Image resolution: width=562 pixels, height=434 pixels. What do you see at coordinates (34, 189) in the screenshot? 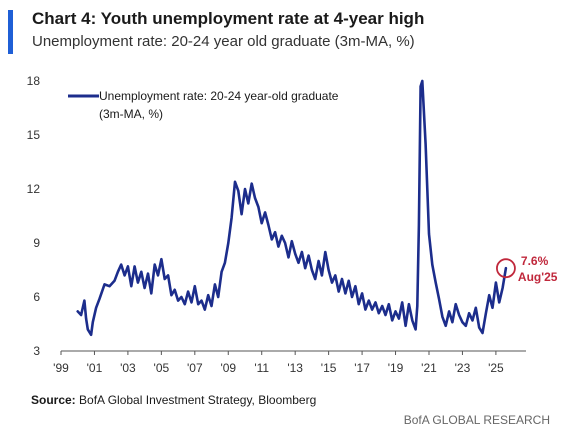
I see `y-tick-label: 12` at bounding box center [34, 189].